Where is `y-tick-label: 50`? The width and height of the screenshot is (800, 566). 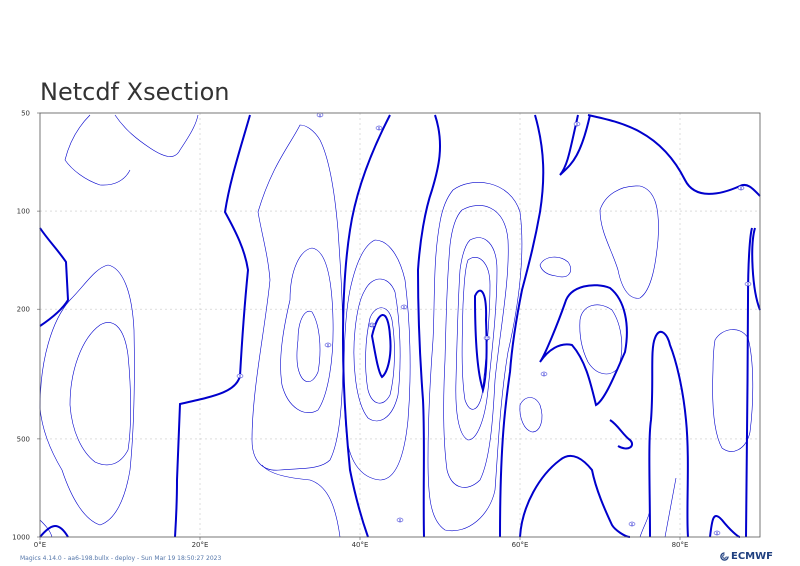 y-tick-label: 50 is located at coordinates (25, 114).